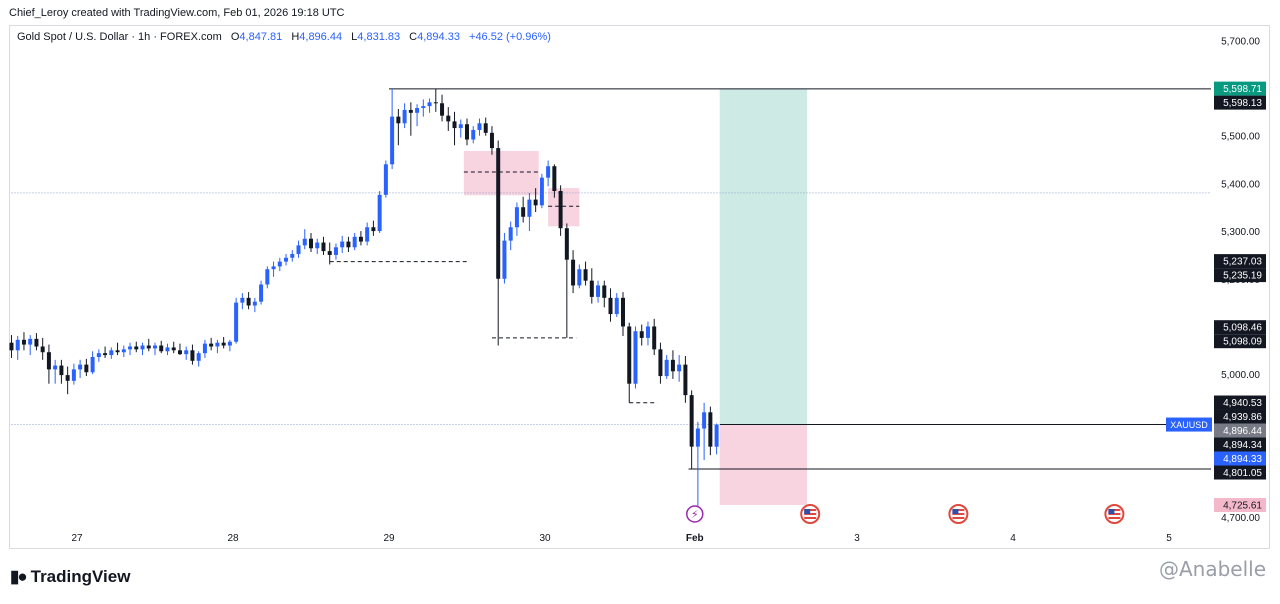  I want to click on y-tick-label: 5,400.00, so click(1240, 184).